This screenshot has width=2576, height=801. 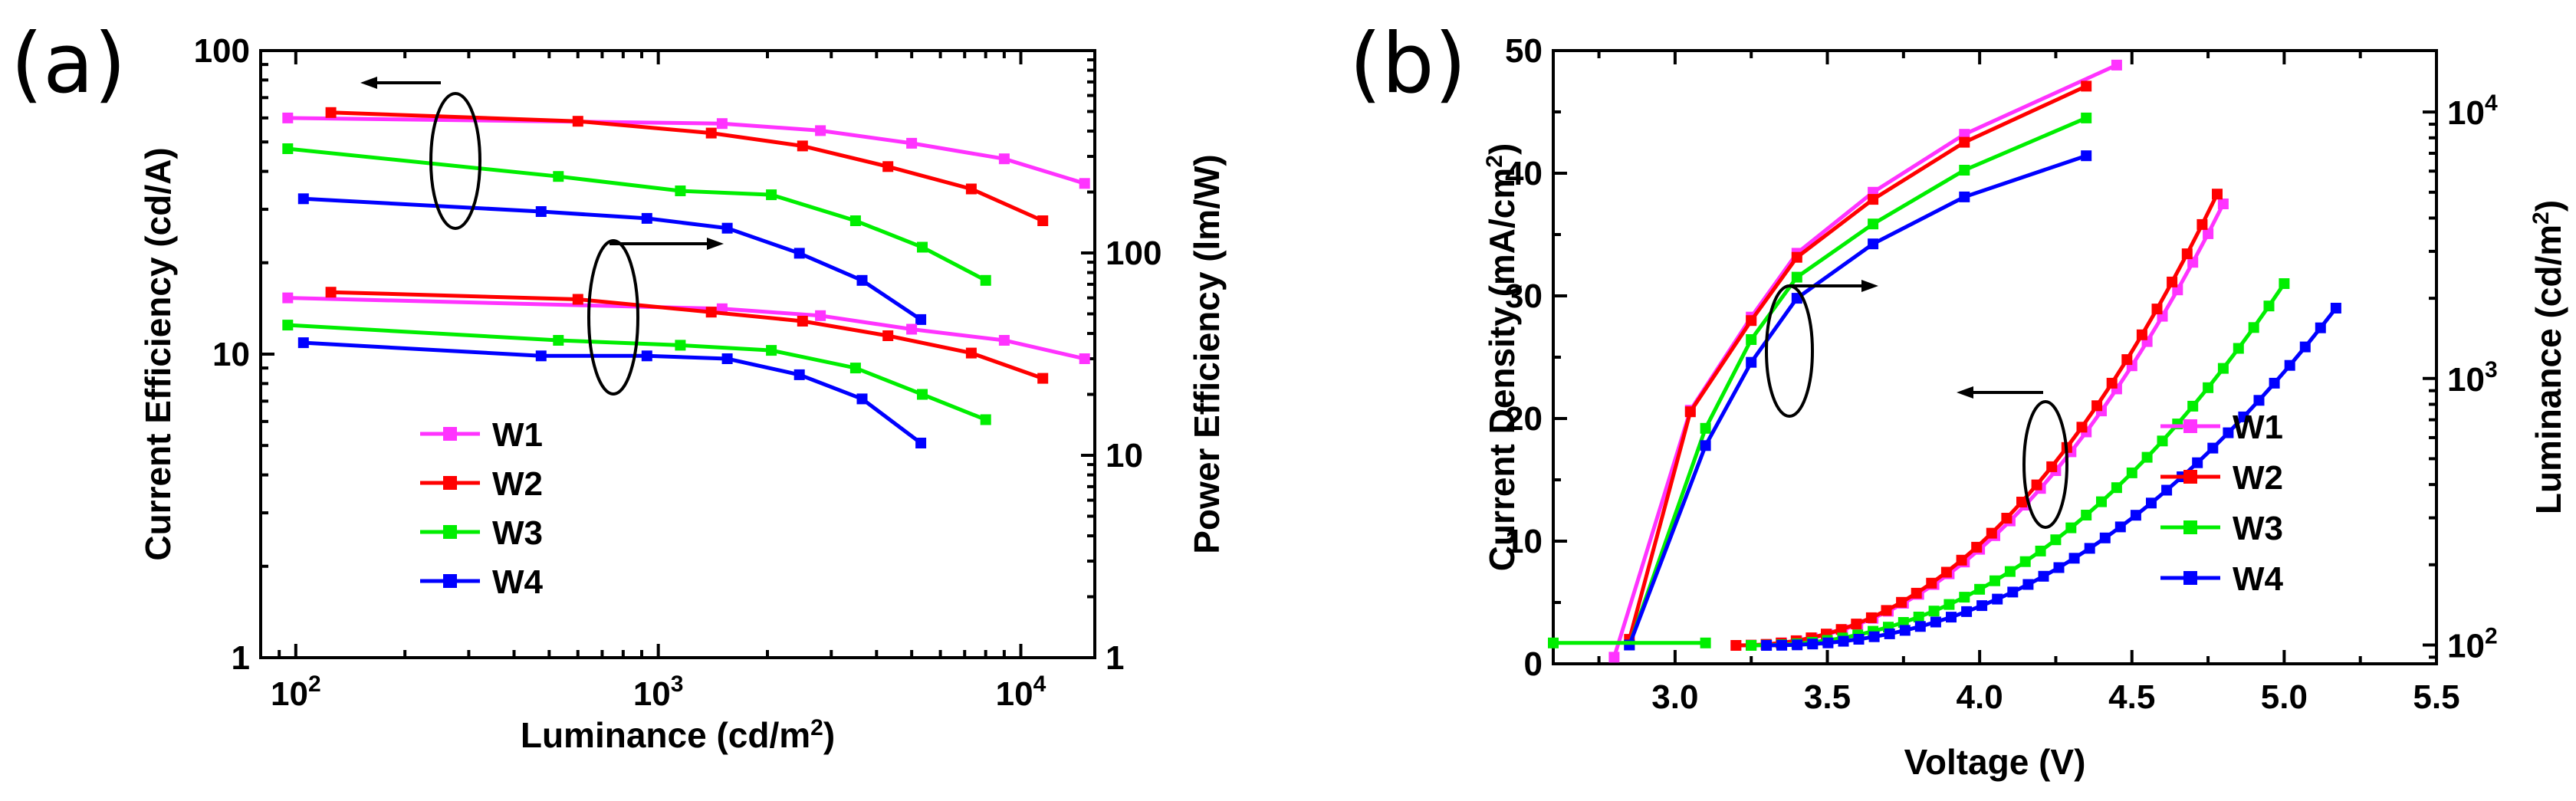 What do you see at coordinates (1980, 697) in the screenshot?
I see `x-tick-label: 4.0` at bounding box center [1980, 697].